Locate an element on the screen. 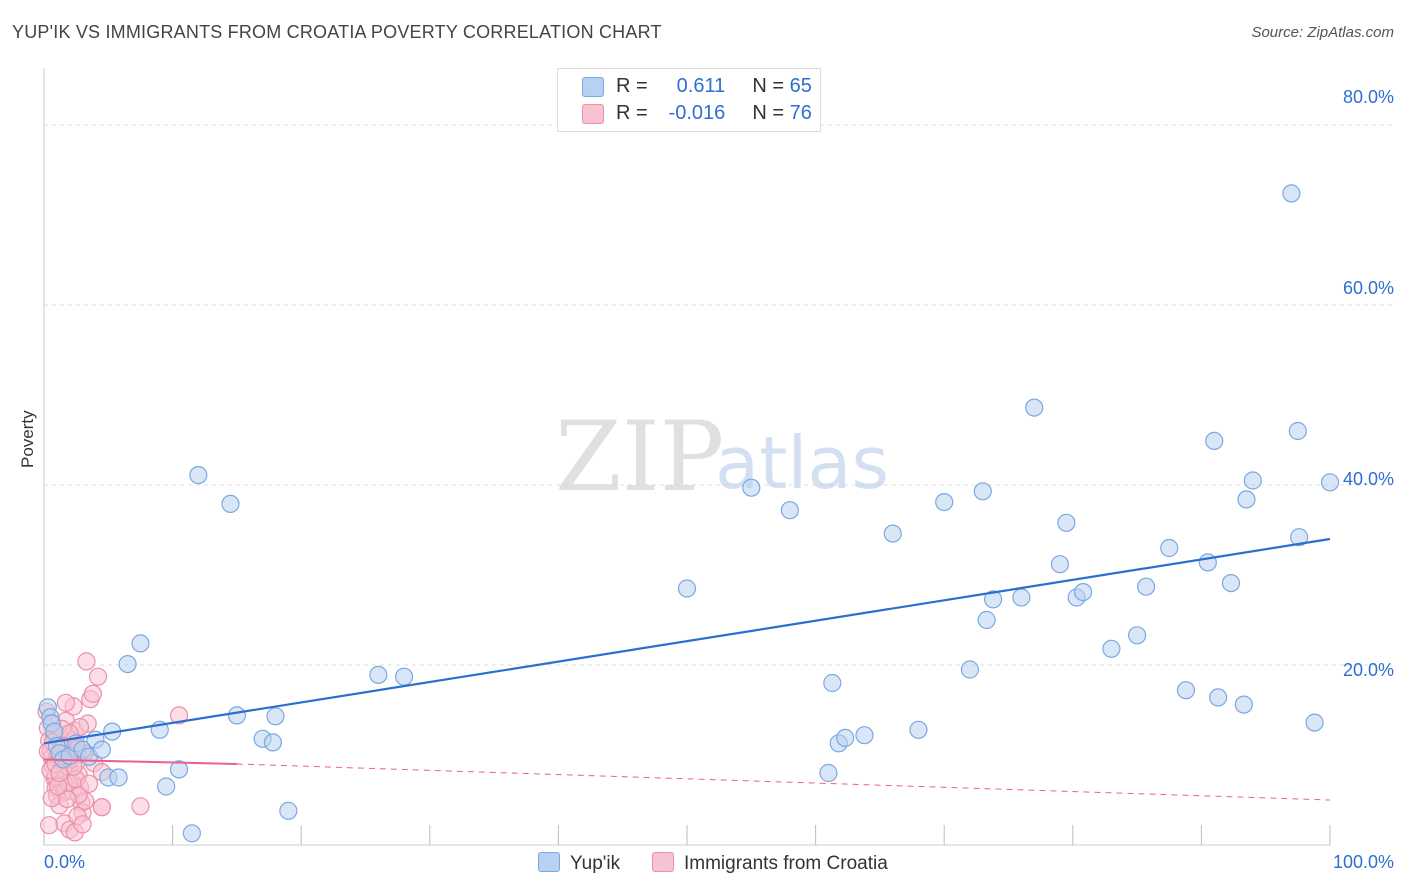 This screenshot has height=892, width=1406. legend-label-croatia: Immigrants from Croatia is located at coordinates (786, 863).